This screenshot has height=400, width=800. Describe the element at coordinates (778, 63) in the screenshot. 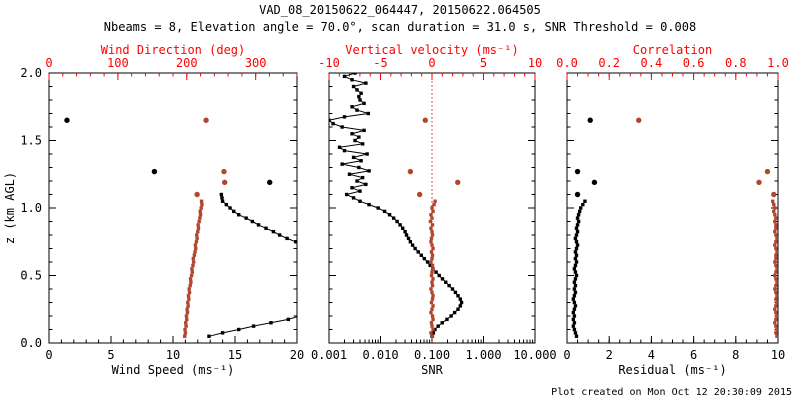

I see `residual-correlation-panel-top-tick-label: 1.0` at that location.